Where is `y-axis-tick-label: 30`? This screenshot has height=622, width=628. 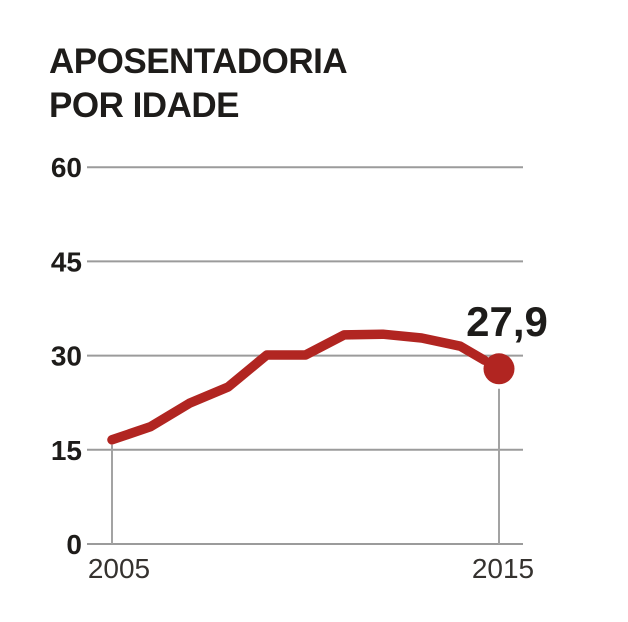
y-axis-tick-label: 30 is located at coordinates (66, 356).